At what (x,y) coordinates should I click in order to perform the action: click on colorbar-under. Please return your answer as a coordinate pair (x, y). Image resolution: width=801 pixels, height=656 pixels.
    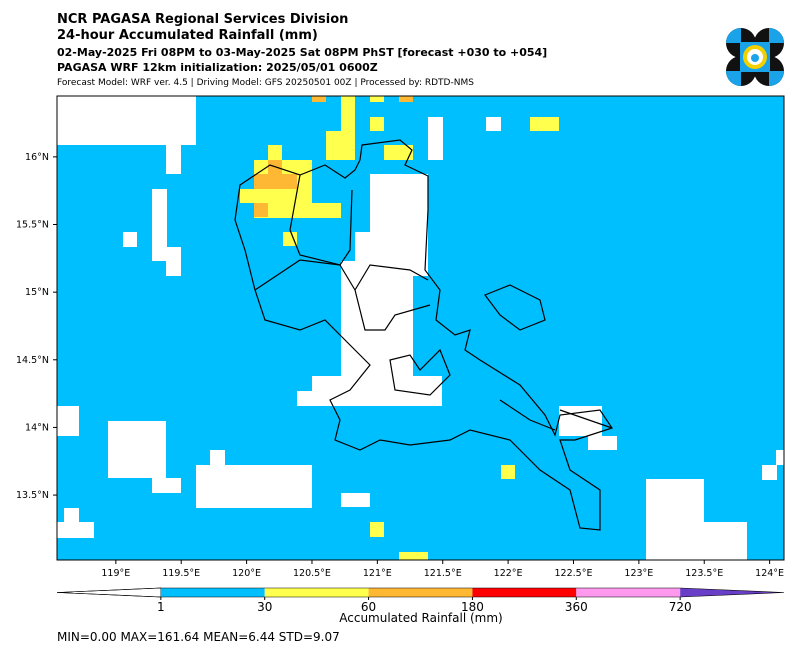
    Looking at the image, I should click on (109, 592).